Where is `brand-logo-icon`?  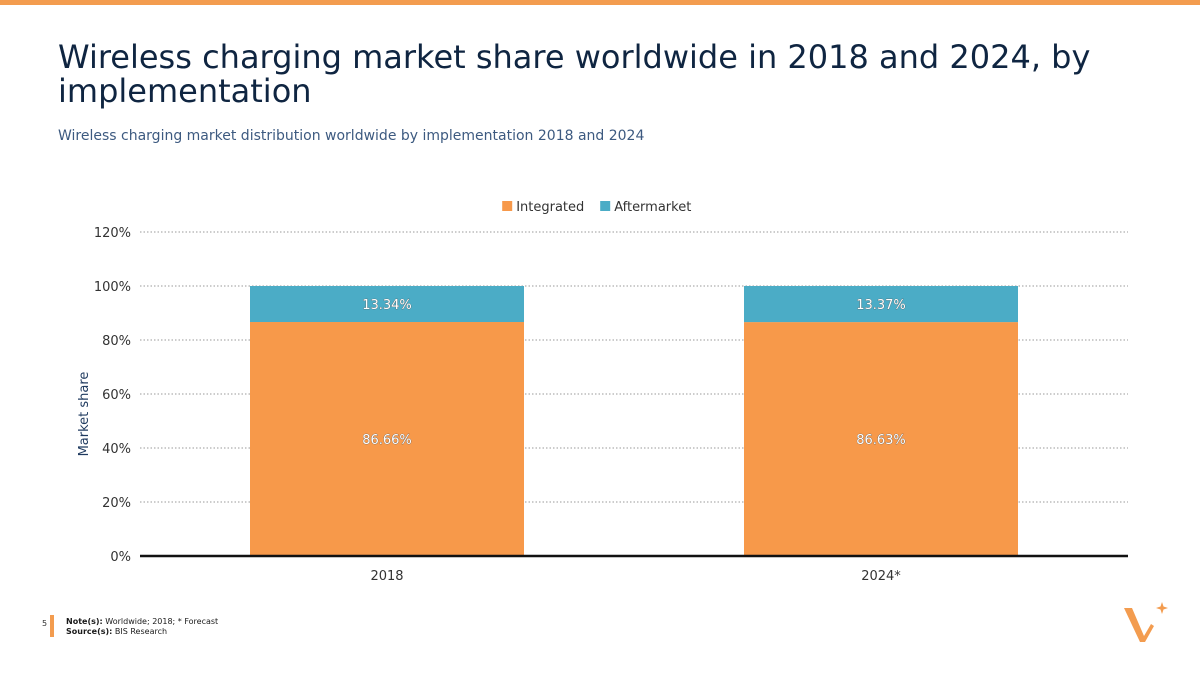 brand-logo-icon is located at coordinates (1146, 622).